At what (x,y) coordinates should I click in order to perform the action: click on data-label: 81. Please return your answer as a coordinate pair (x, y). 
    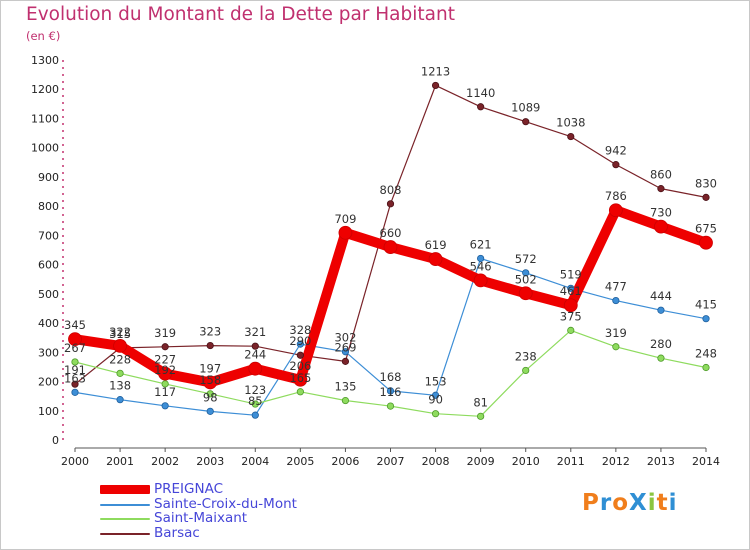
    Looking at the image, I should click on (480, 402).